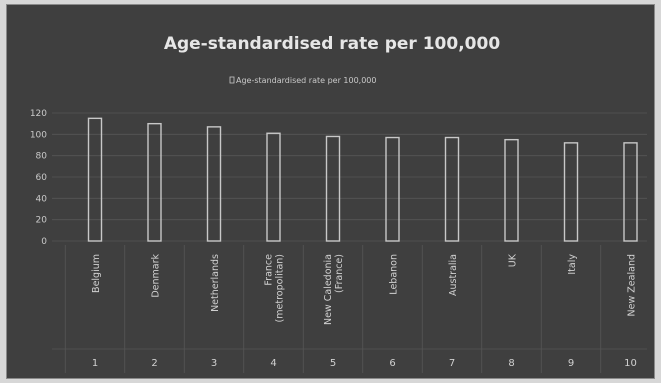 This screenshot has width=661, height=383. I want to click on legend-label: Age-standardised rate per 100,000, so click(306, 80).